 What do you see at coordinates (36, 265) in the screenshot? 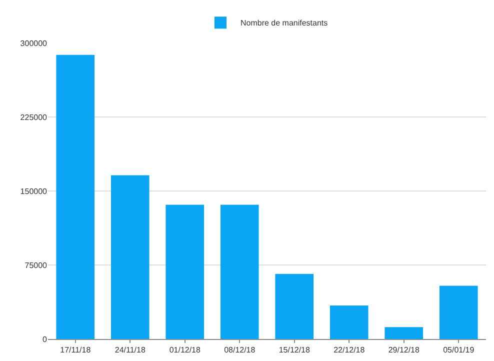
I see `y-tick-label: 75000` at bounding box center [36, 265].